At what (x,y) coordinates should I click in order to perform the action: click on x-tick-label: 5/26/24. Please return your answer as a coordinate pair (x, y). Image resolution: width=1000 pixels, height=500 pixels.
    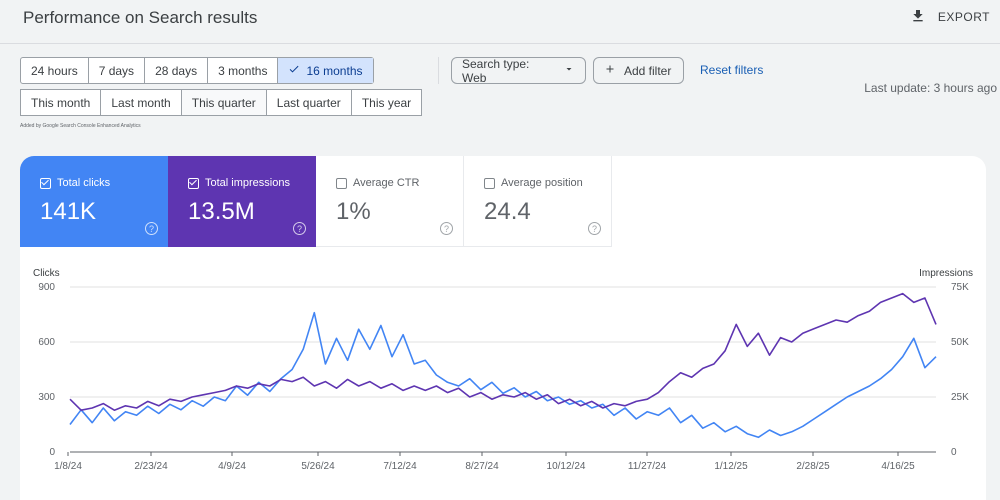
    Looking at the image, I should click on (318, 466).